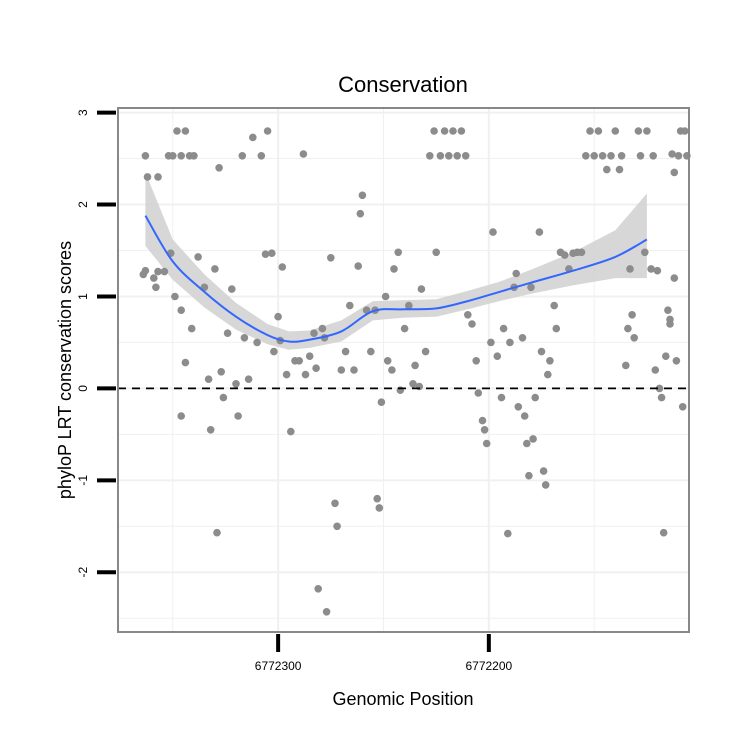 The width and height of the screenshot is (750, 750). Describe the element at coordinates (403, 84) in the screenshot. I see `chart-title: Conservation` at that location.